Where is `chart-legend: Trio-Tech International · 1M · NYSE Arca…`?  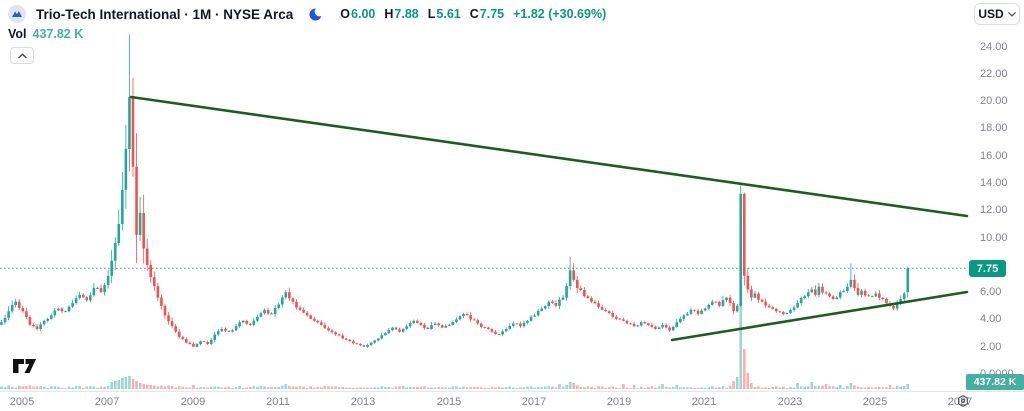
chart-legend: Trio-Tech International · 1M · NYSE Arca… is located at coordinates (307, 14).